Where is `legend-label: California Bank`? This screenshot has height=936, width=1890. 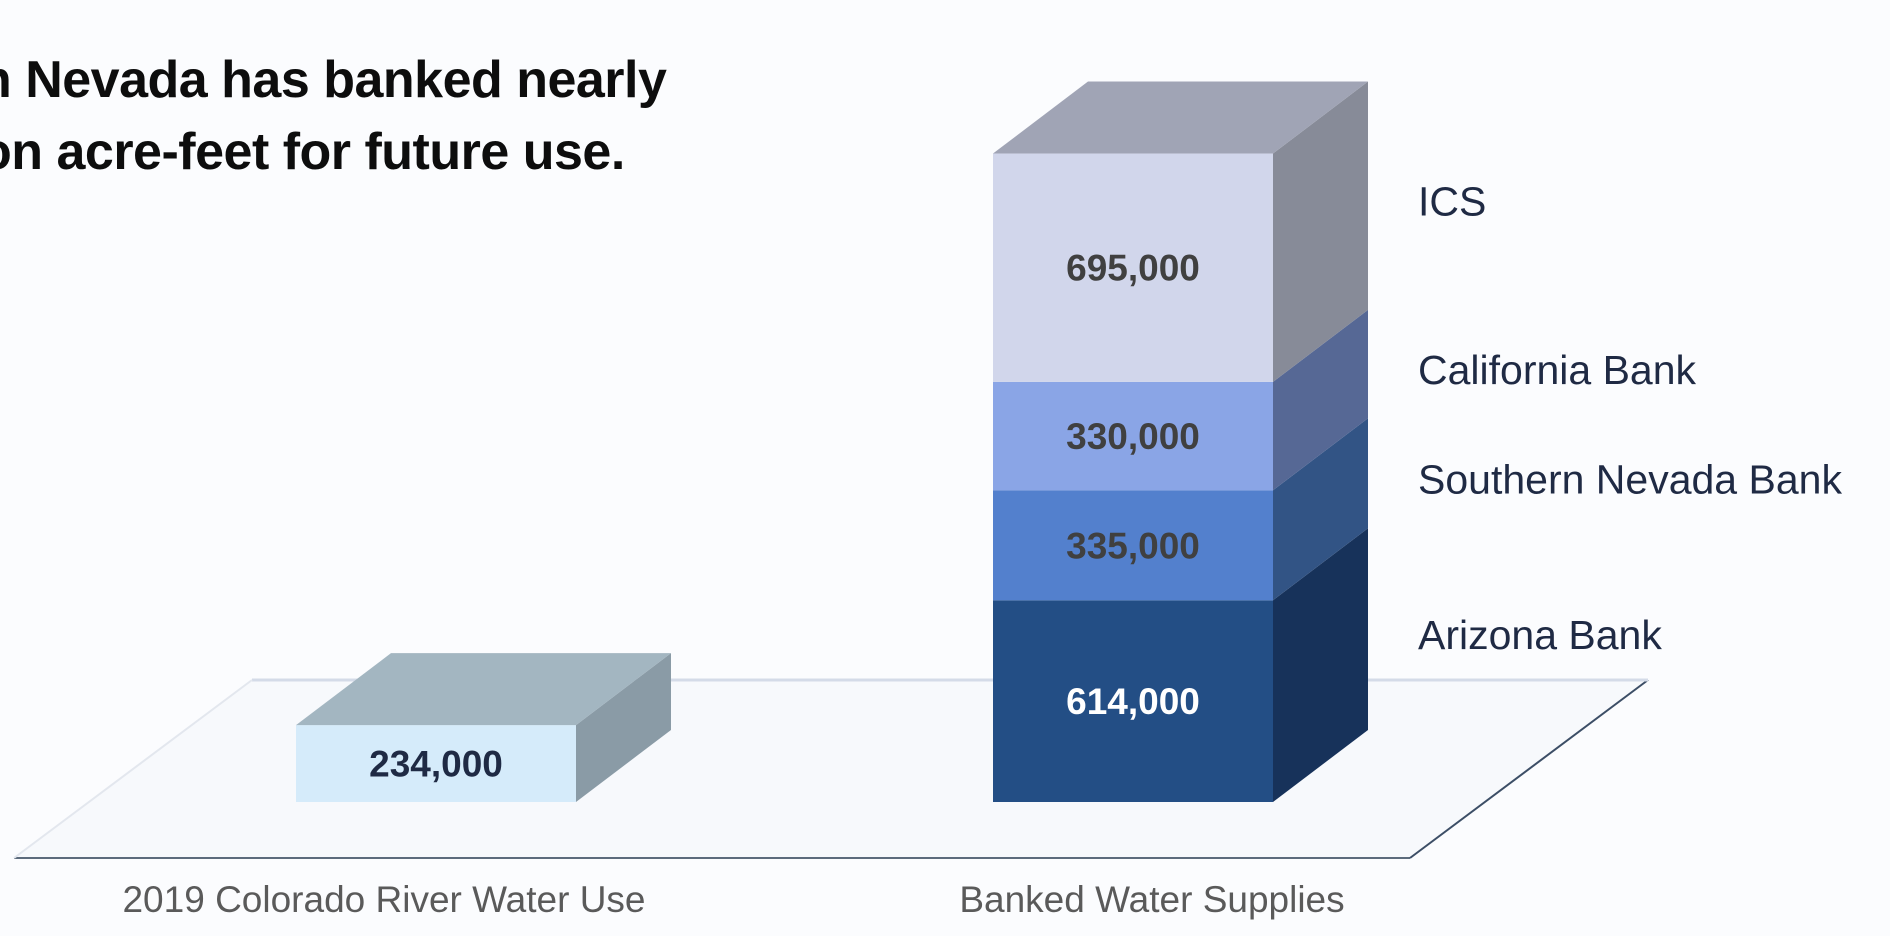
legend-label: California Bank is located at coordinates (1557, 370).